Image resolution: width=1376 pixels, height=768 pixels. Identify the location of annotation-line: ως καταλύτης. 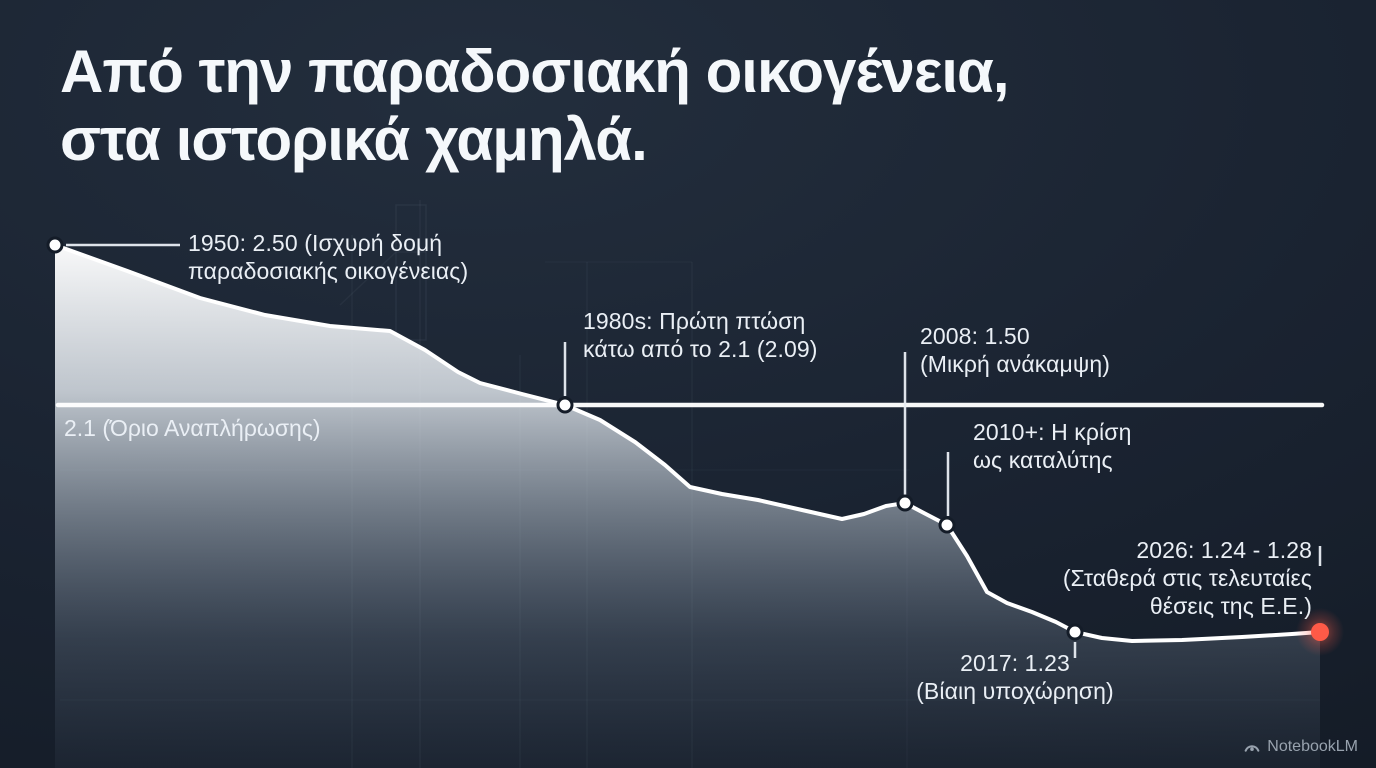
(1043, 460).